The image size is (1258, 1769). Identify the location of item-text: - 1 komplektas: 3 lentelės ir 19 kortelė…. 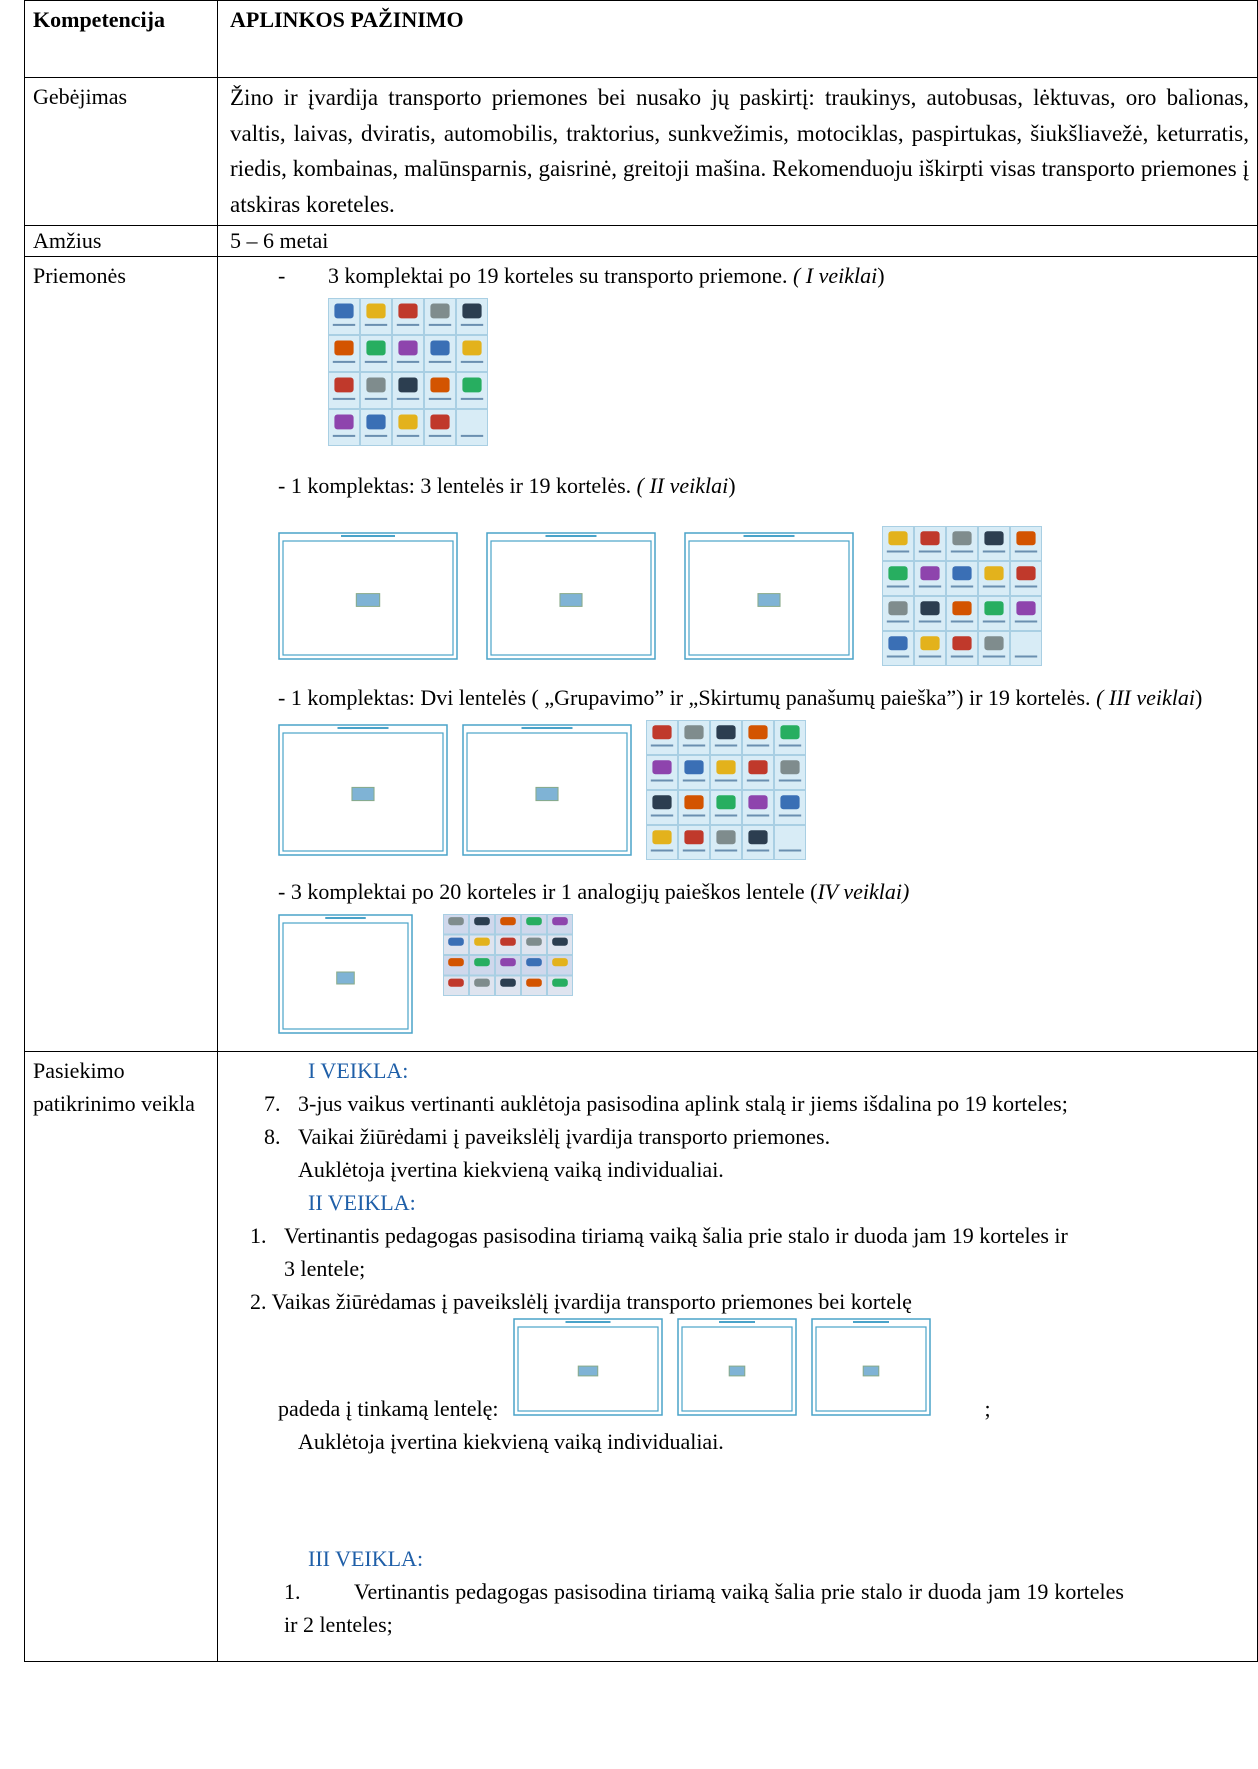
(455, 485).